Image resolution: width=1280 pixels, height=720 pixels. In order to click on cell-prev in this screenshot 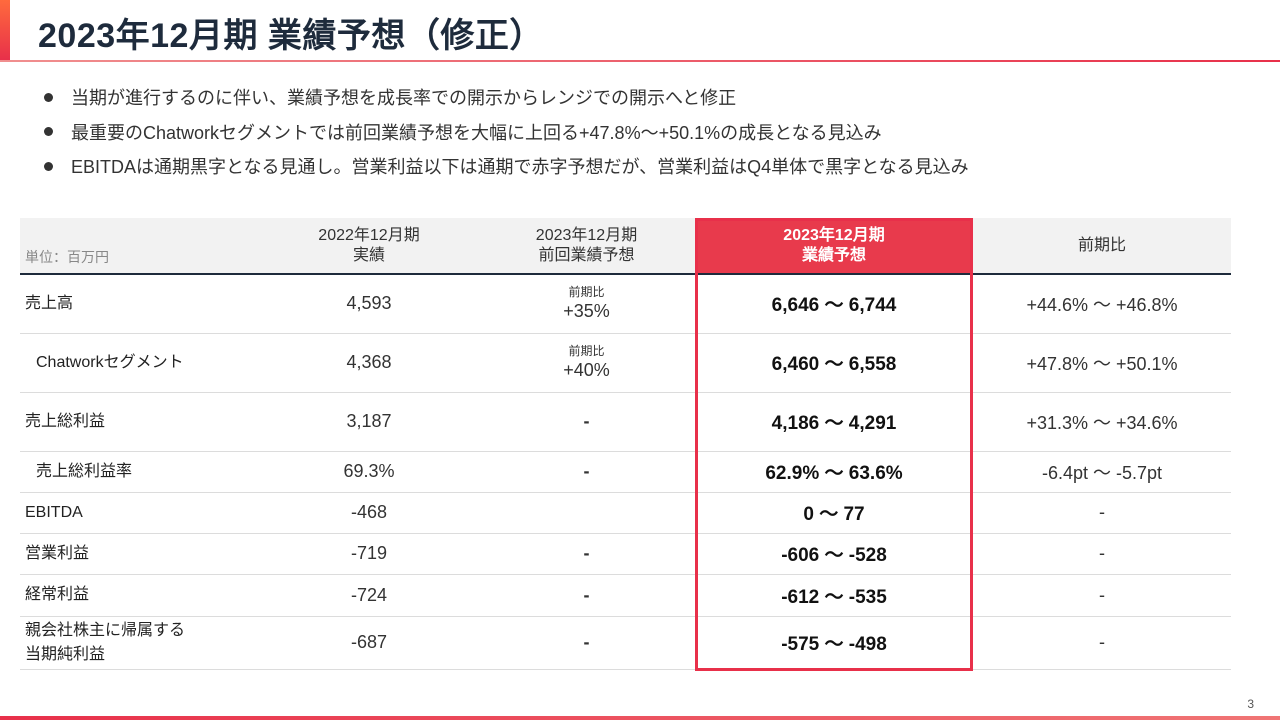, I will do `click(586, 513)`.